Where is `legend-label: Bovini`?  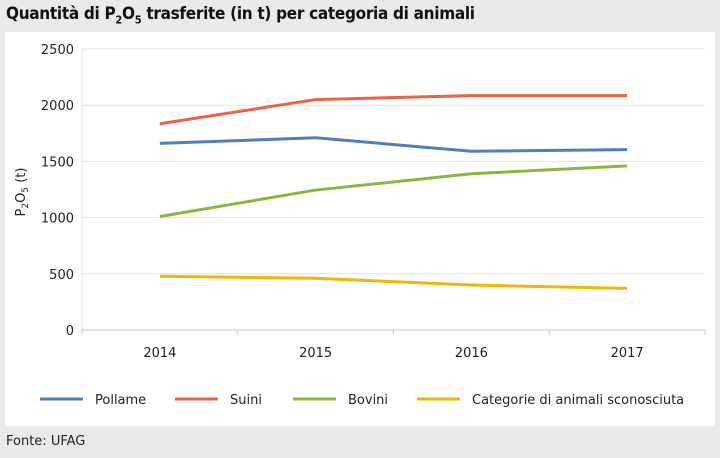
legend-label: Bovini is located at coordinates (368, 400).